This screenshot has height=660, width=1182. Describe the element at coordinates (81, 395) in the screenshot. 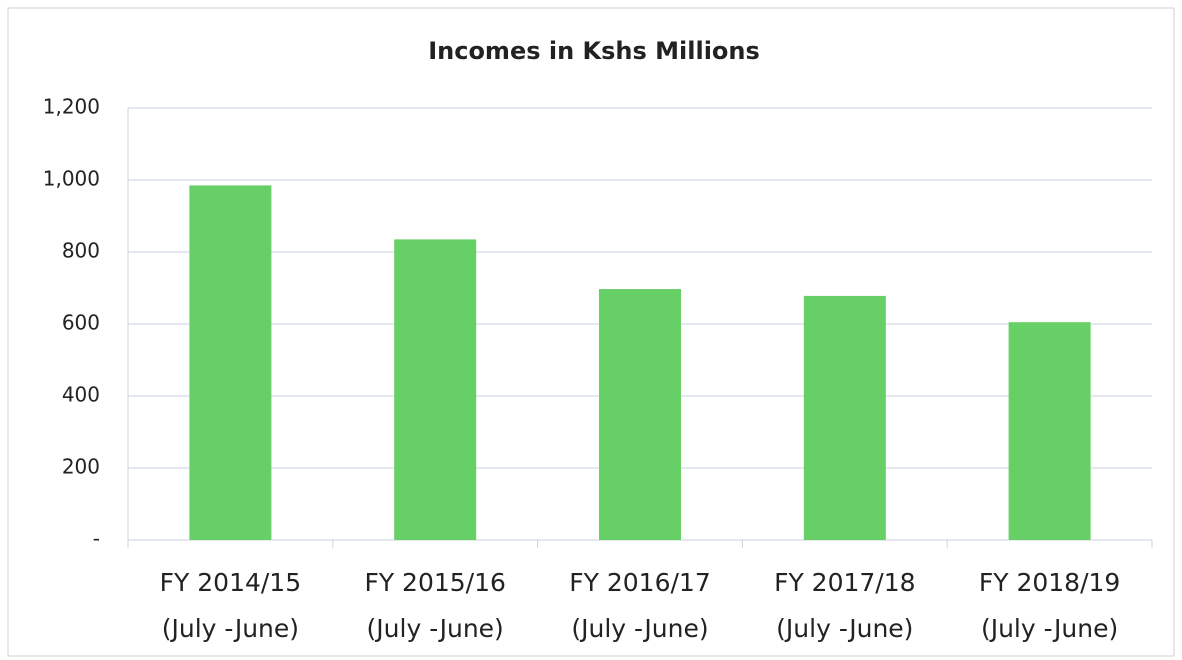

I see `y-tick-label: 400` at that location.